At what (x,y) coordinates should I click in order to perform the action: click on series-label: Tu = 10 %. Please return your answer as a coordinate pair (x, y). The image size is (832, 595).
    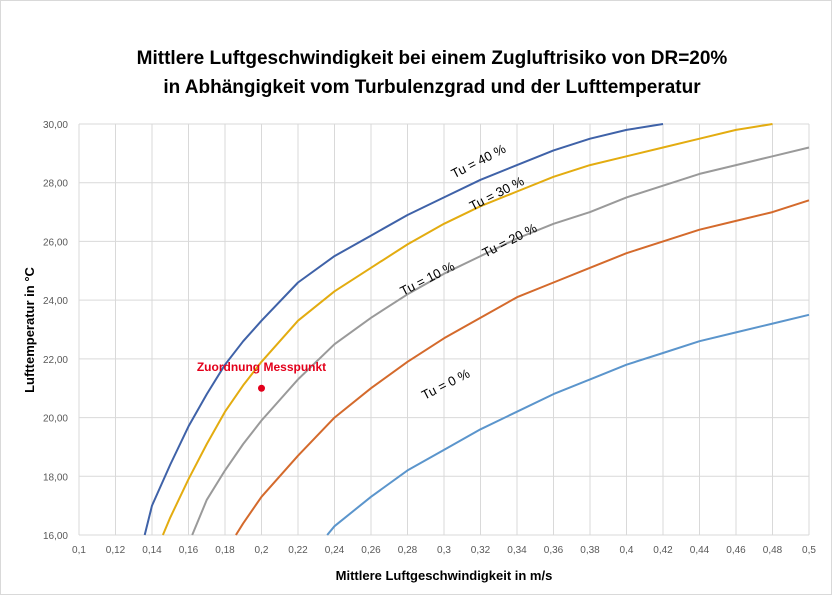
    Looking at the image, I should click on (428, 278).